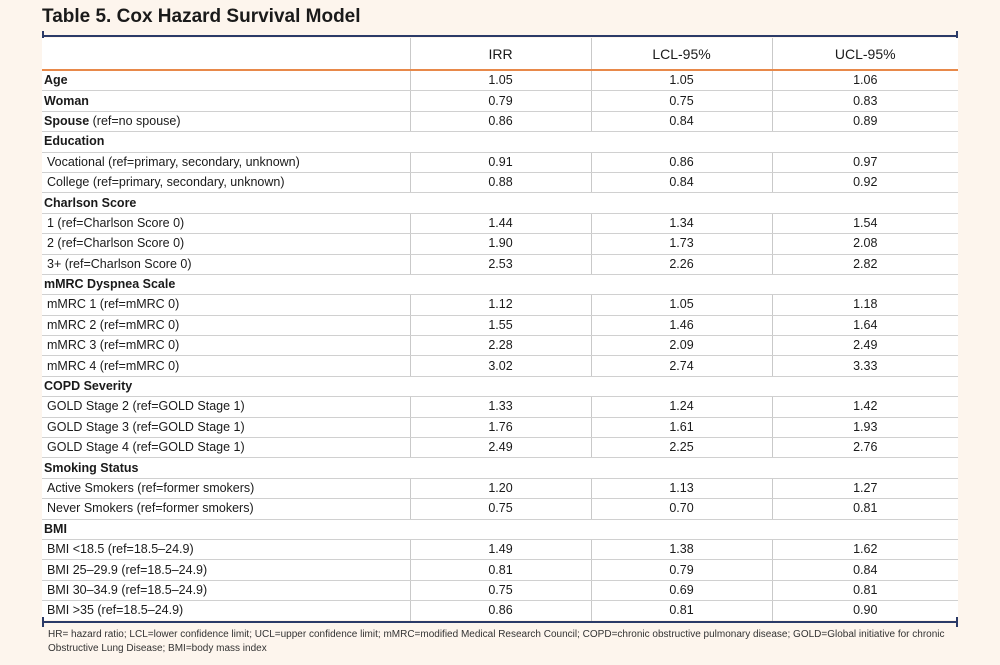  I want to click on column-header-ucl: UCL-95%, so click(864, 54).